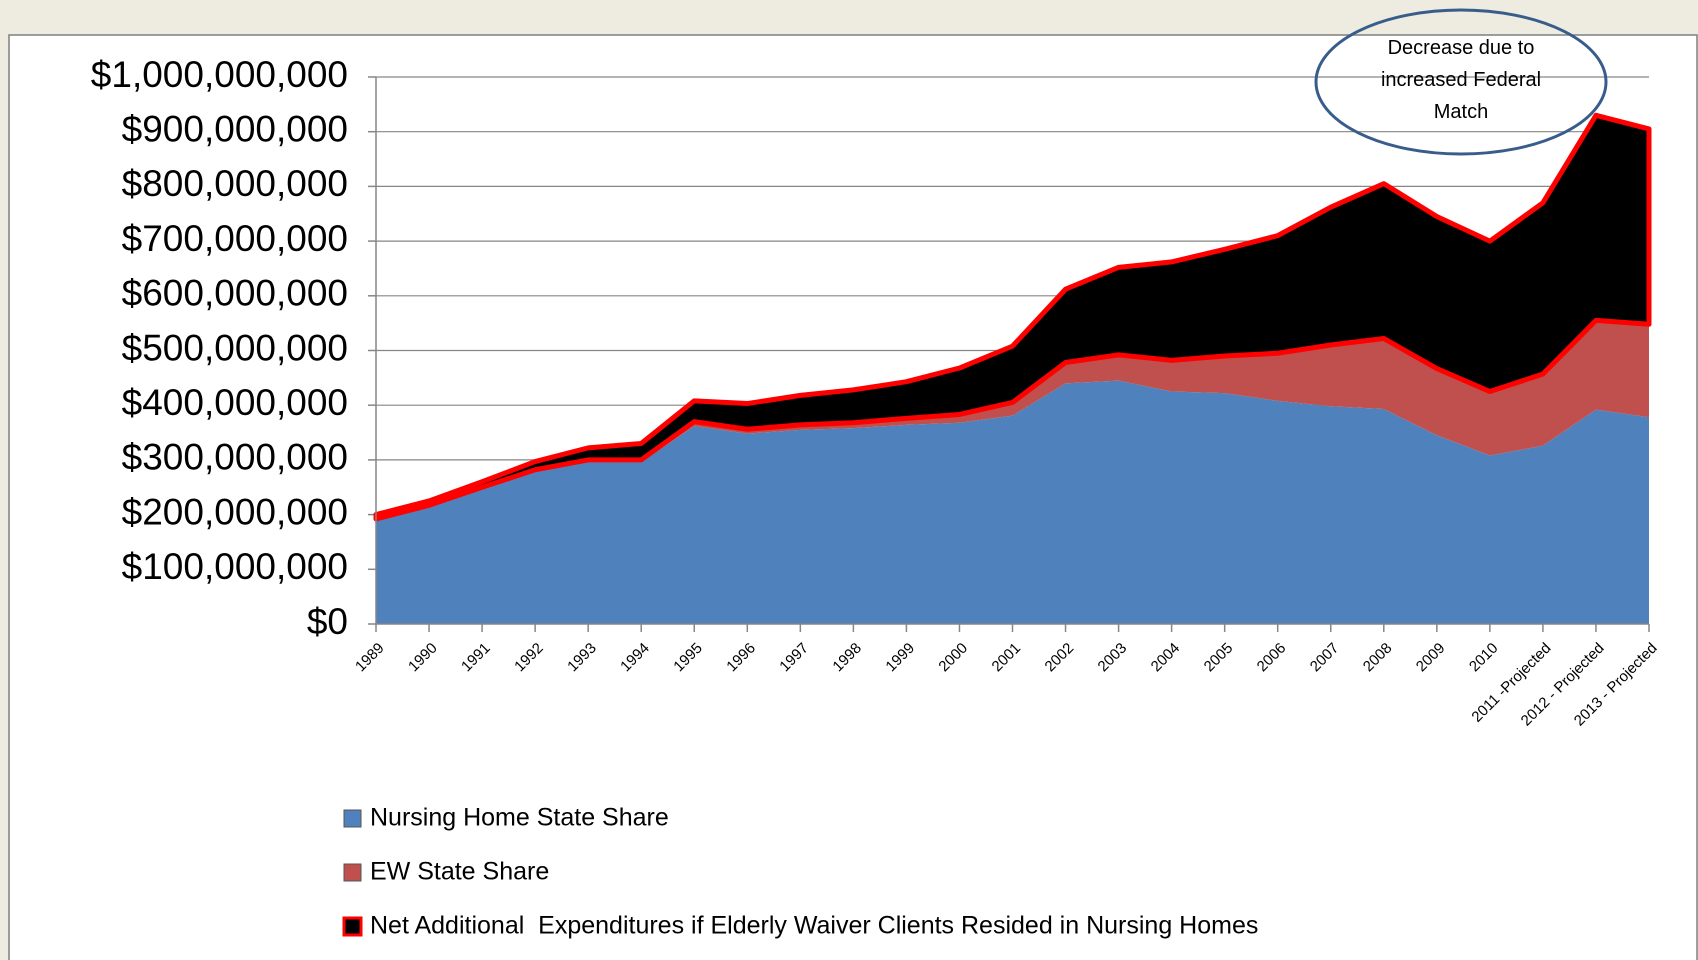  What do you see at coordinates (459, 872) in the screenshot?
I see `legend-label: EW State Share` at bounding box center [459, 872].